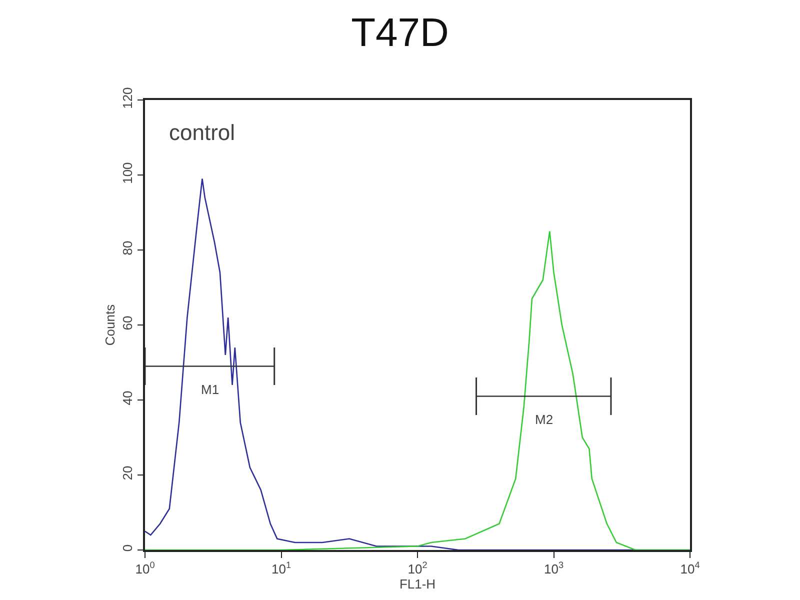 This screenshot has height=600, width=800. I want to click on y-tick-label: 20, so click(128, 473).